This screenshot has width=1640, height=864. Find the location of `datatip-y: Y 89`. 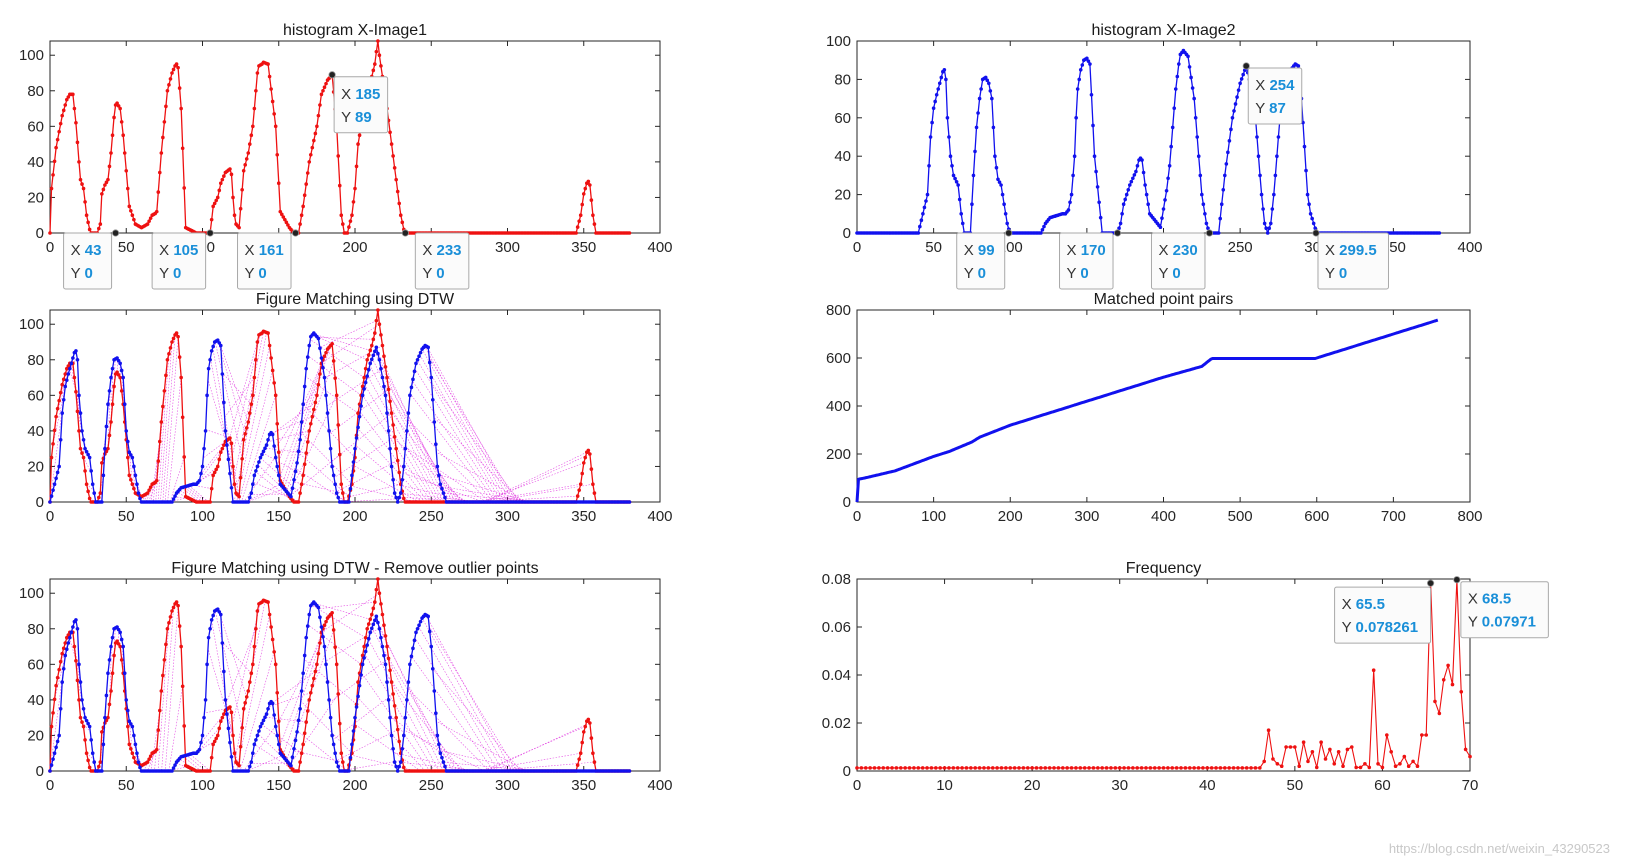

datatip-y: Y 89 is located at coordinates (356, 117).